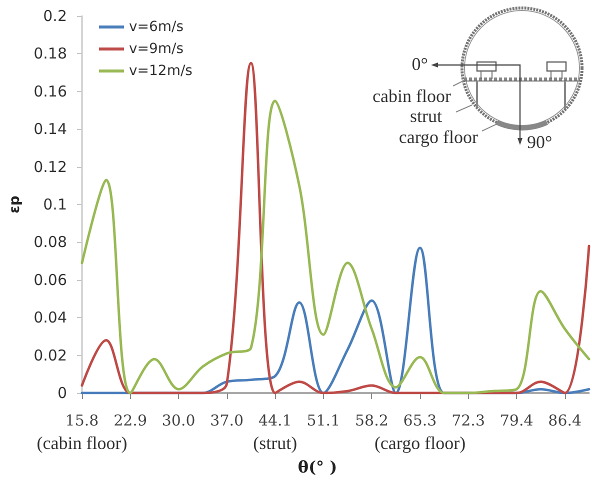  Describe the element at coordinates (50, 279) in the screenshot. I see `y-tick-label: 0.06` at that location.